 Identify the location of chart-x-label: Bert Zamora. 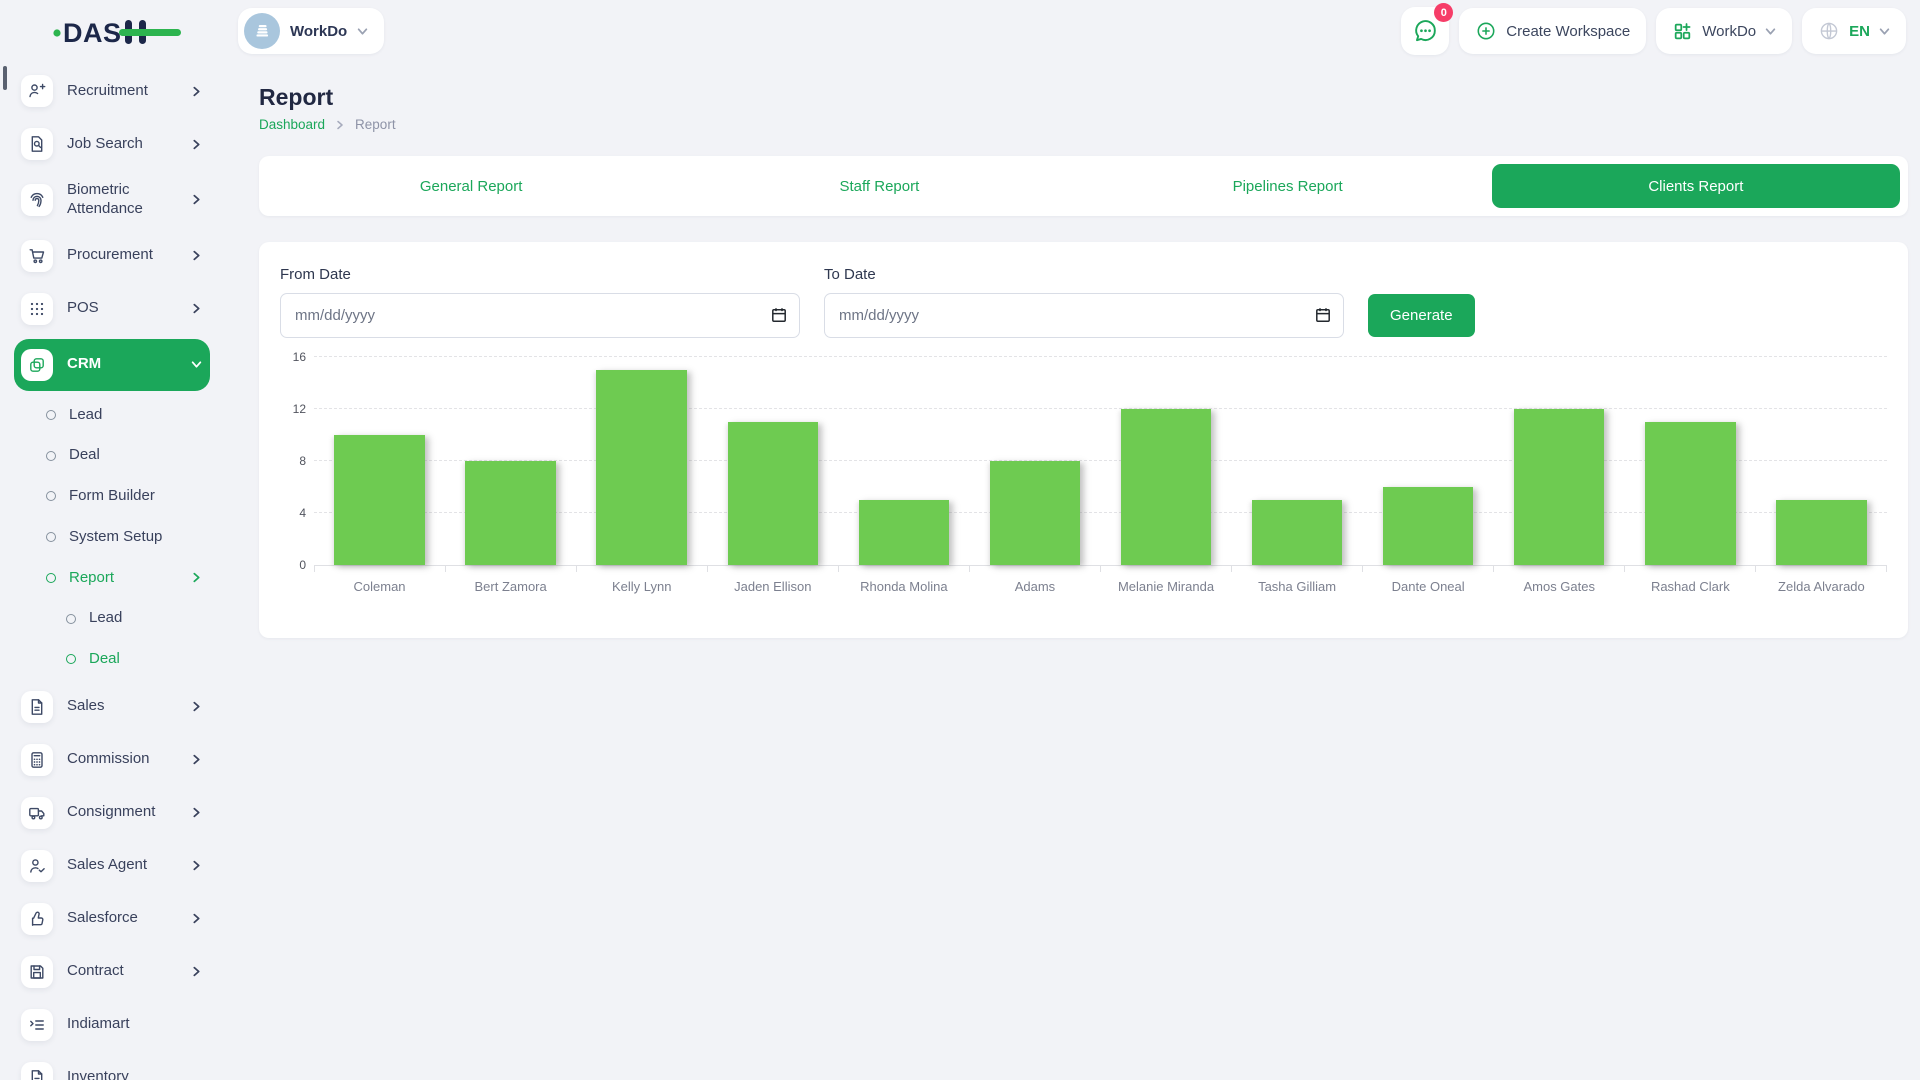
(510, 586).